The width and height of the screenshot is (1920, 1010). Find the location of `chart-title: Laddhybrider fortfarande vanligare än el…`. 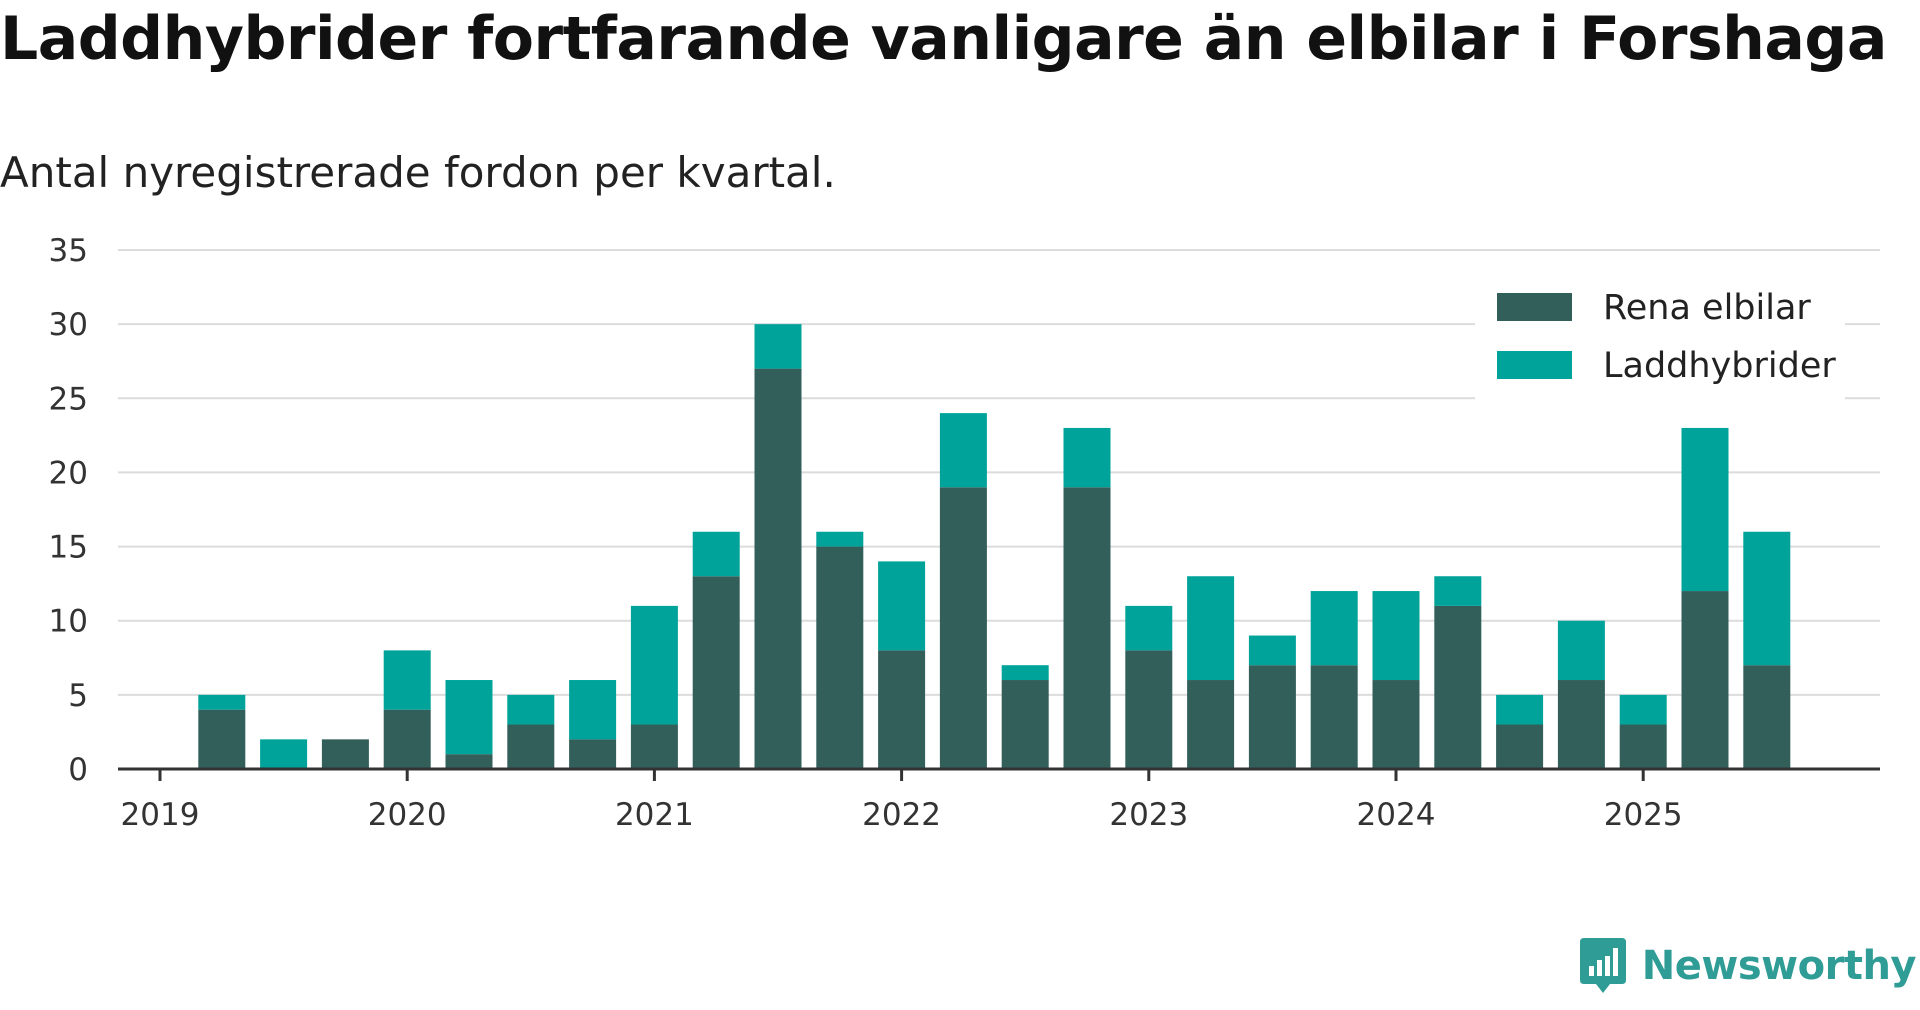

chart-title: Laddhybrider fortfarande vanligare än el… is located at coordinates (943, 39).